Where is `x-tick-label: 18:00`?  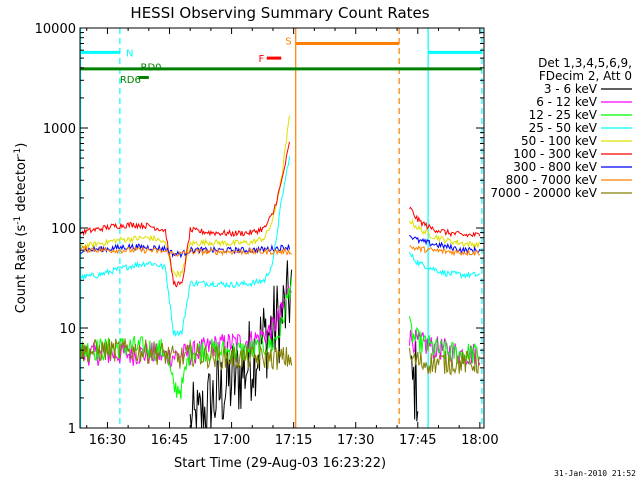
x-tick-label: 18:00 is located at coordinates (479, 440).